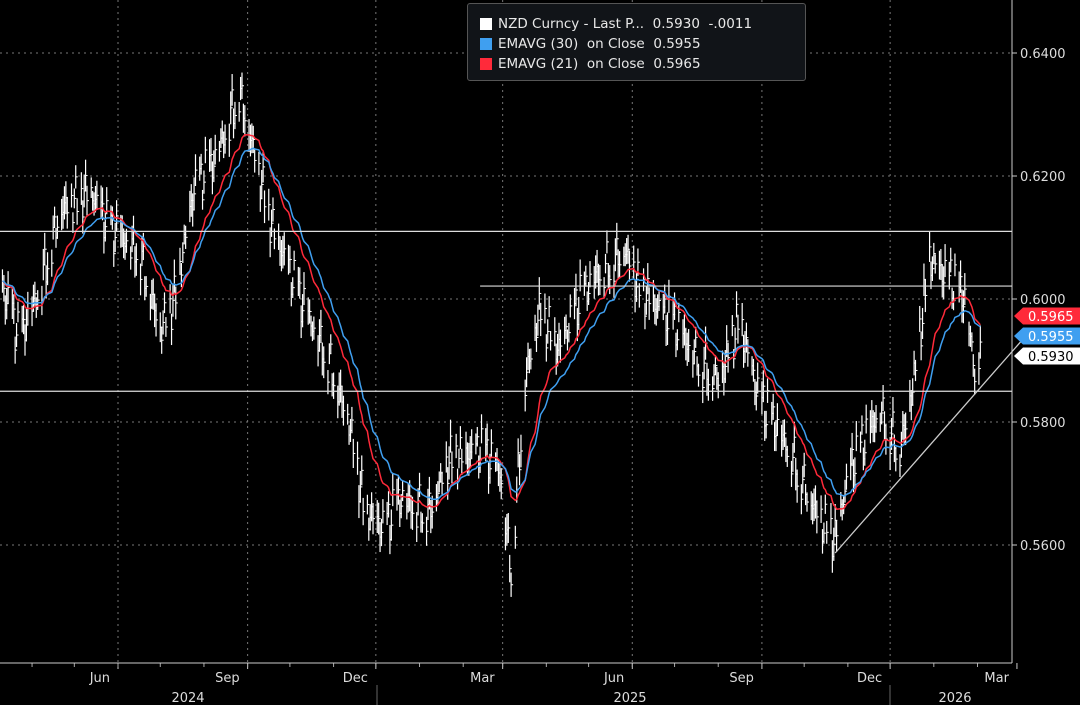 This screenshot has height=705, width=1080. Describe the element at coordinates (486, 24) in the screenshot. I see `legend-swatch-white` at that location.